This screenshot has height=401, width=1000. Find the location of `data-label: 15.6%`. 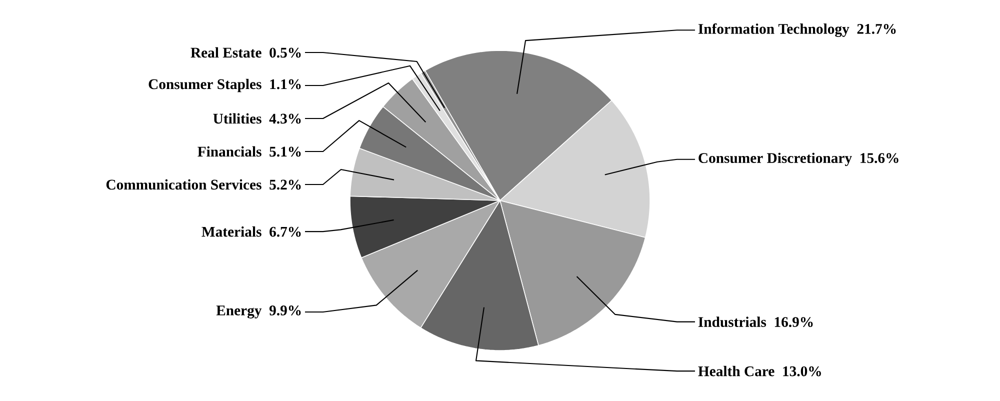

data-label: 15.6% is located at coordinates (879, 158).